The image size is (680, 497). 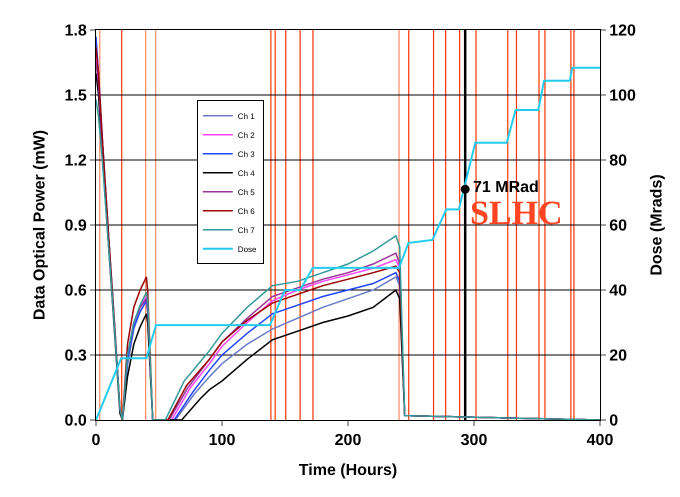 I want to click on y2-tick-label: 100, so click(x=622, y=96).